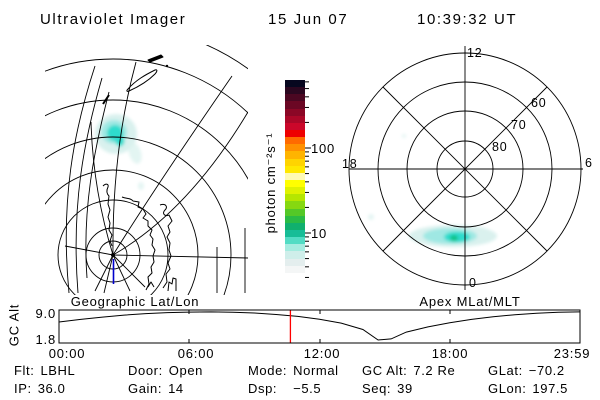 The height and width of the screenshot is (400, 600). I want to click on xtick-0000: 00:00, so click(67, 353).